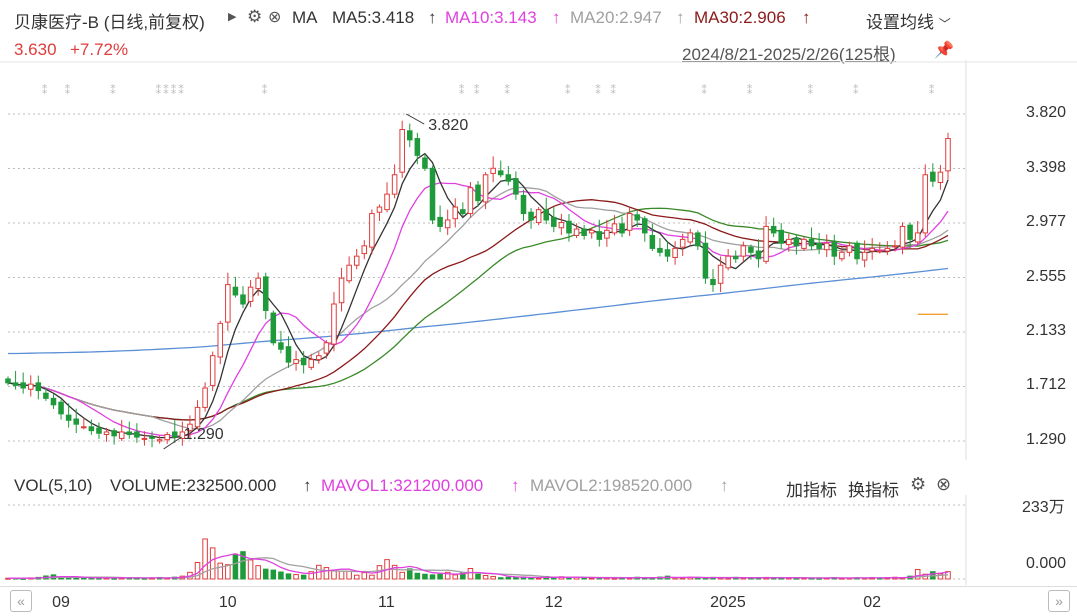 Image resolution: width=1077 pixels, height=616 pixels. Describe the element at coordinates (275, 17) in the screenshot. I see `close-icon: ⊗` at that location.